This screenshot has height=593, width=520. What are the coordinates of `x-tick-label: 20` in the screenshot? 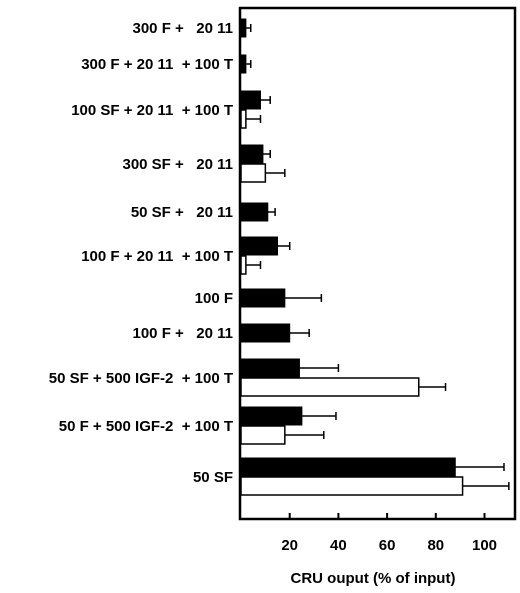 It's located at (289, 545).